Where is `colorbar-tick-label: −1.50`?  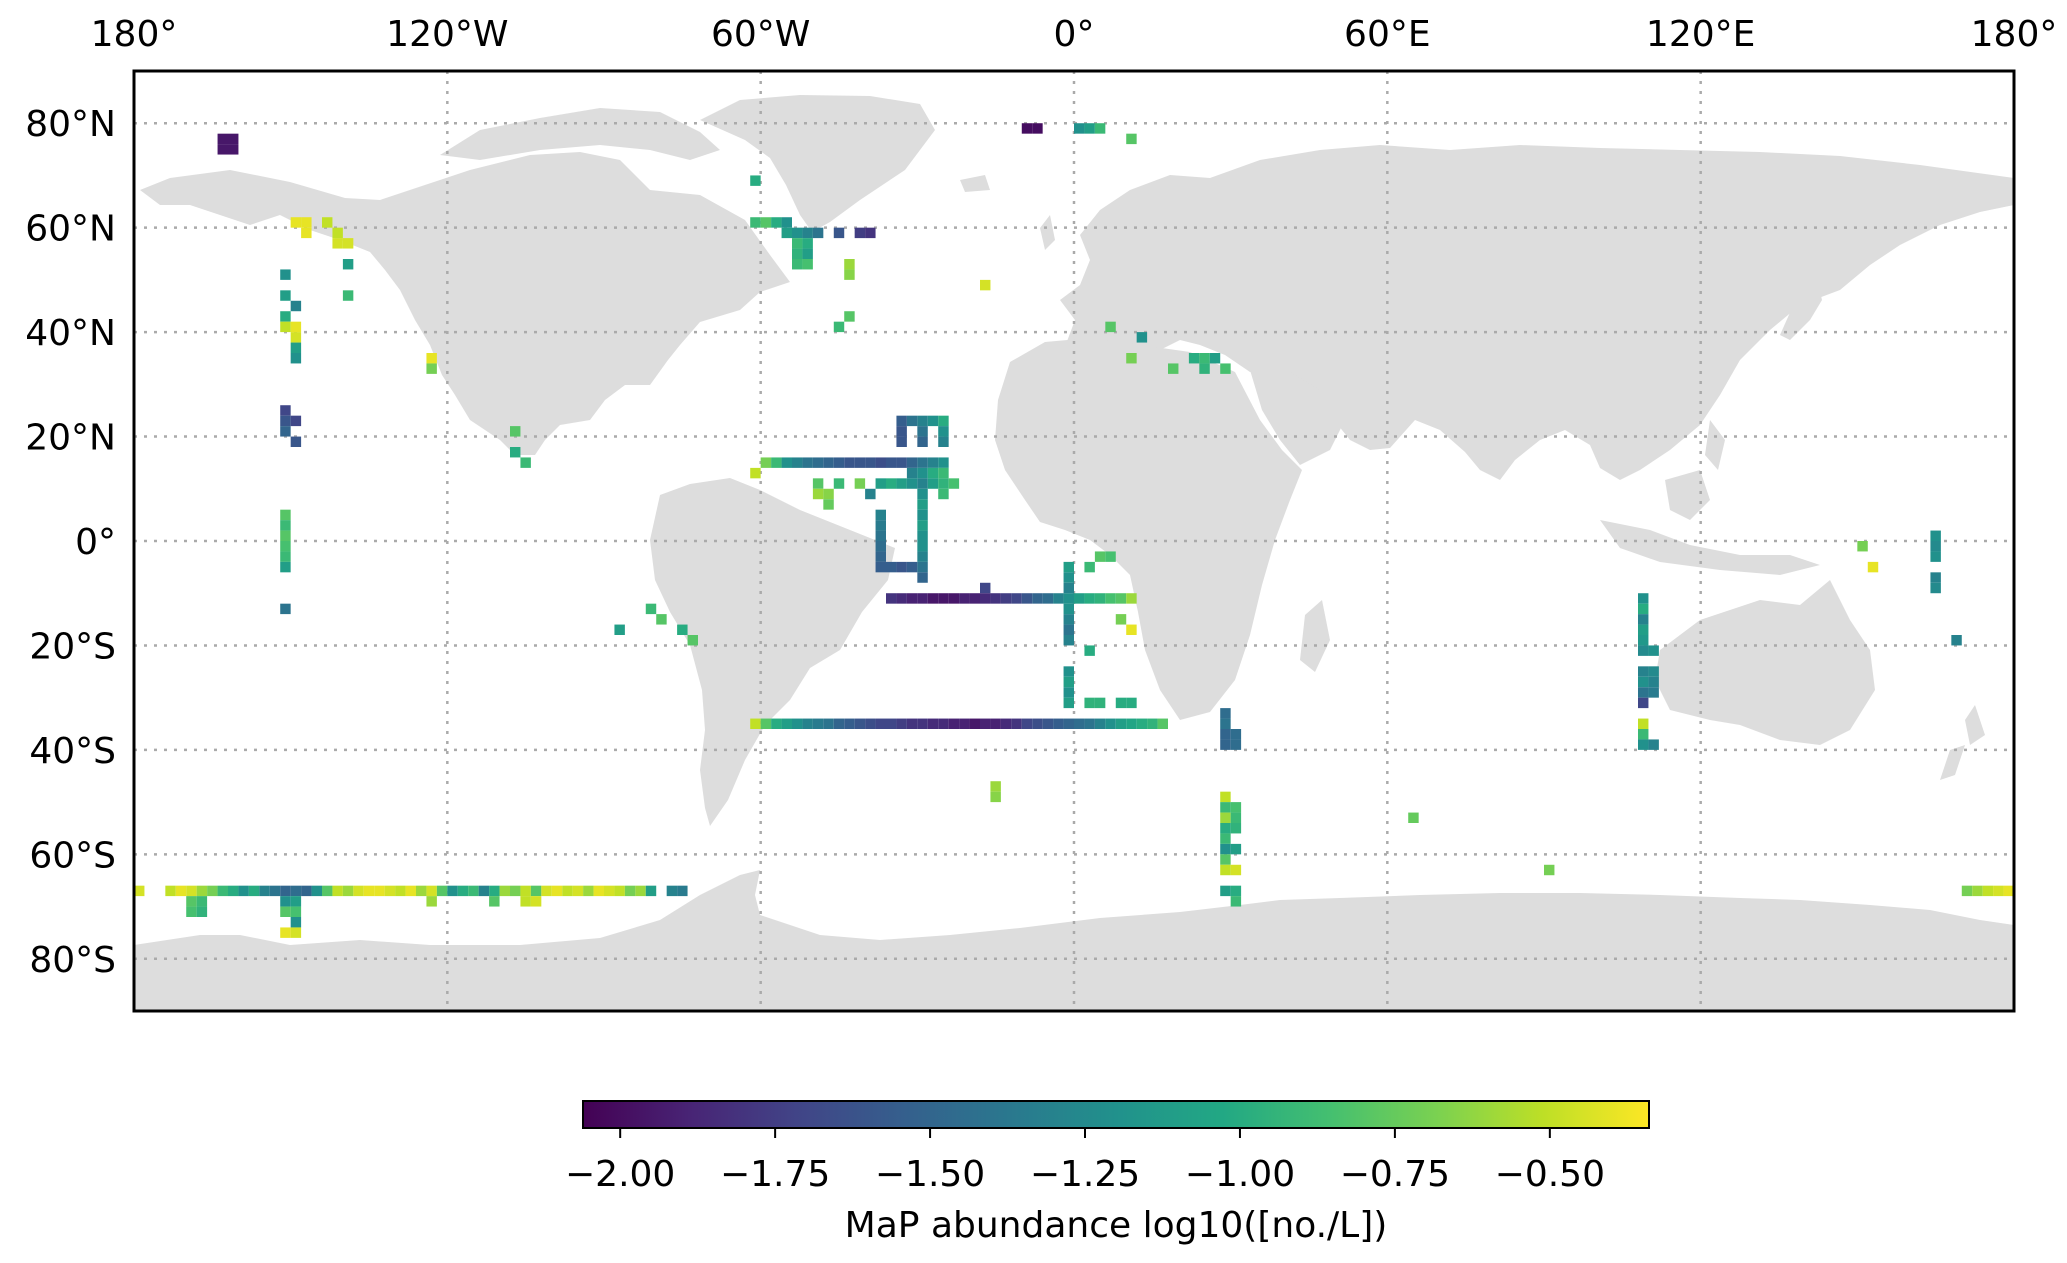 colorbar-tick-label: −1.50 is located at coordinates (930, 1174).